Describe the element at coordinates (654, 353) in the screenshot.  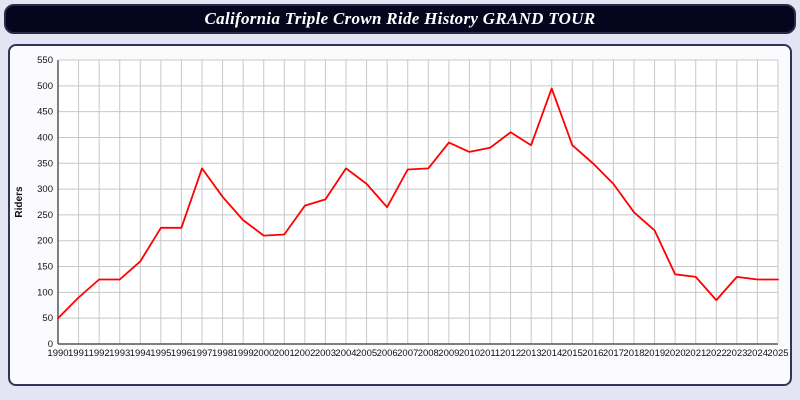
I see `svg-text: 2019` at that location.